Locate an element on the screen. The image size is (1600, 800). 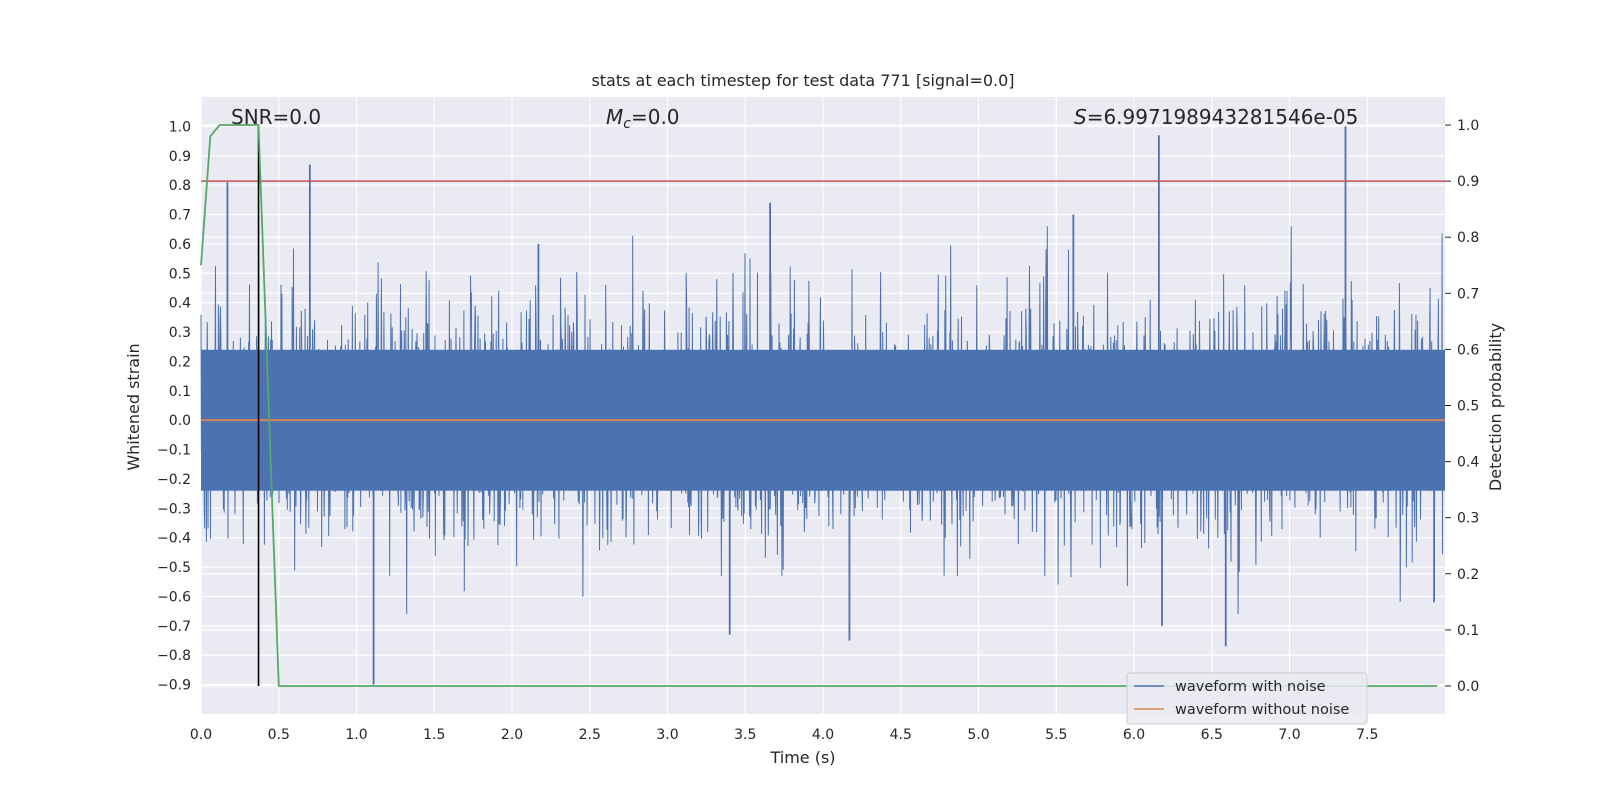
x-tick-label: 6.0 is located at coordinates (1134, 735).